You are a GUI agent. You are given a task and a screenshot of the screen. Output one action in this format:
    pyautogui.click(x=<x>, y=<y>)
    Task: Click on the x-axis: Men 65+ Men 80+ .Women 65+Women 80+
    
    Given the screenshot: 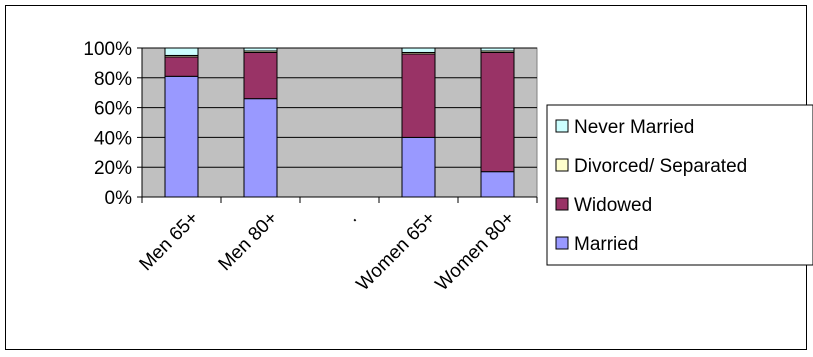 What is the action you would take?
    pyautogui.click(x=337, y=245)
    